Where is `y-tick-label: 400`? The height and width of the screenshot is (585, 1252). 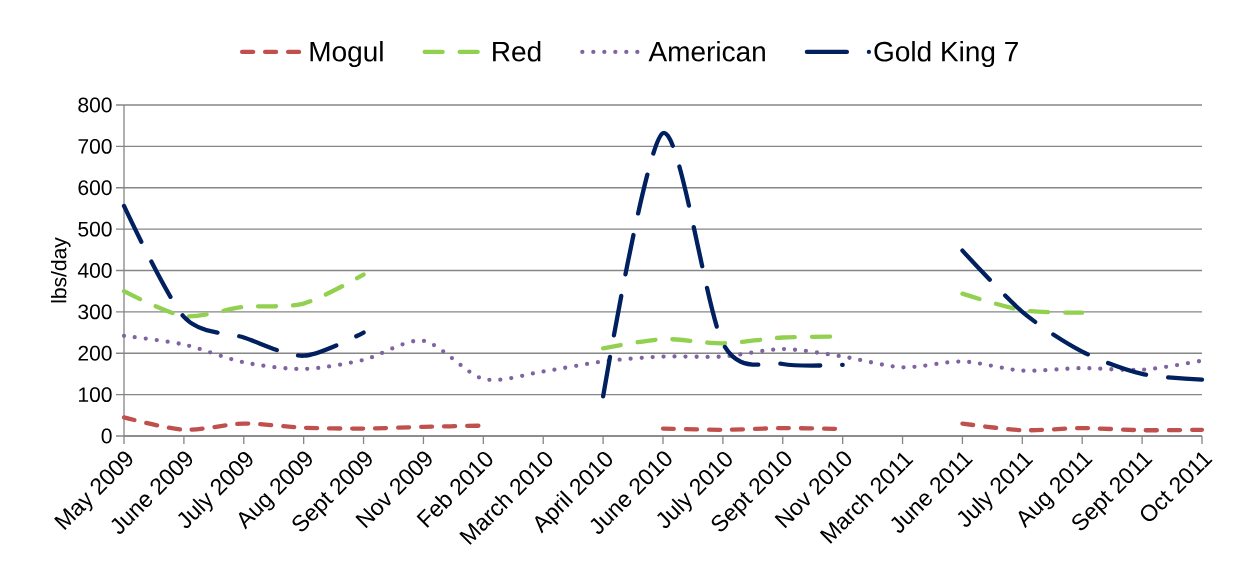
y-tick-label: 400 is located at coordinates (94, 270).